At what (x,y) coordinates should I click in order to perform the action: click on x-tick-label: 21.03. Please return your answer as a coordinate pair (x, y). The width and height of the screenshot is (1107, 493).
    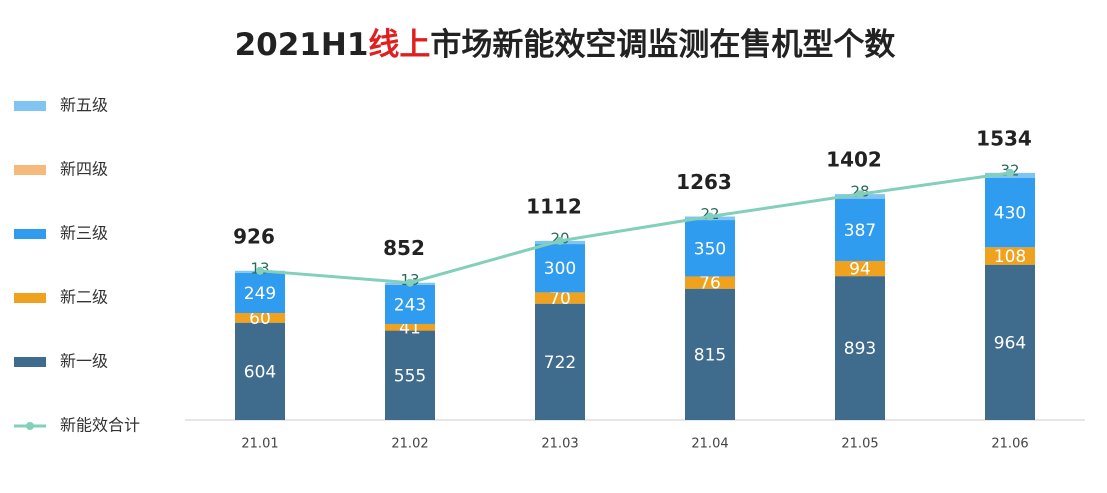
    Looking at the image, I should click on (559, 444).